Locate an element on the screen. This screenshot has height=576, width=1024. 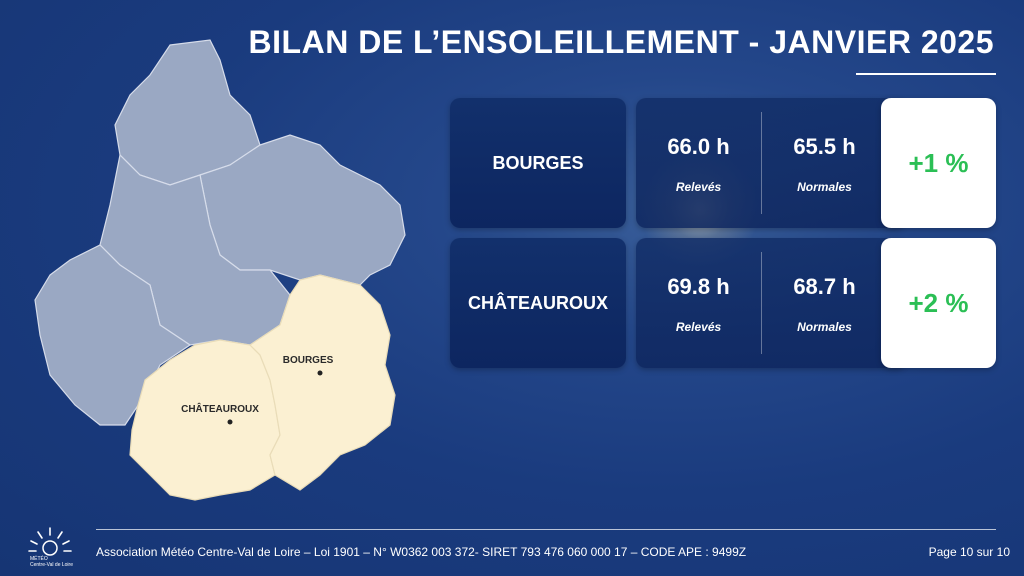
title-underline is located at coordinates (926, 74).